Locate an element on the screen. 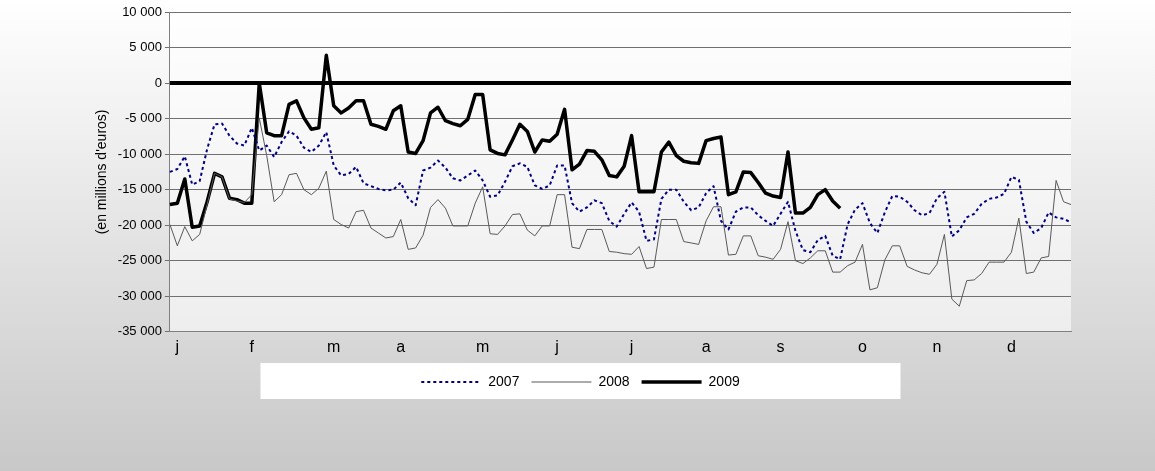  y-tick-label: -15 000 is located at coordinates (139, 189).